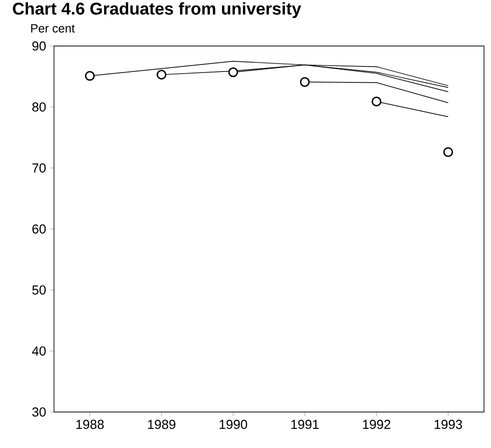  I want to click on y-tick-label: 30, so click(39, 412).